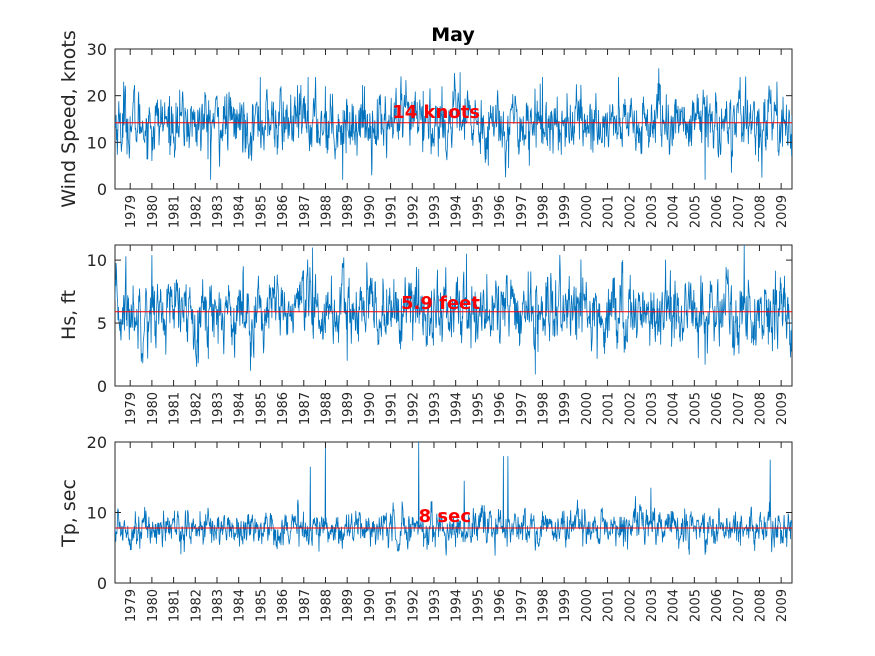 This screenshot has width=875, height=656. What do you see at coordinates (453, 35) in the screenshot?
I see `chart-title: May` at bounding box center [453, 35].